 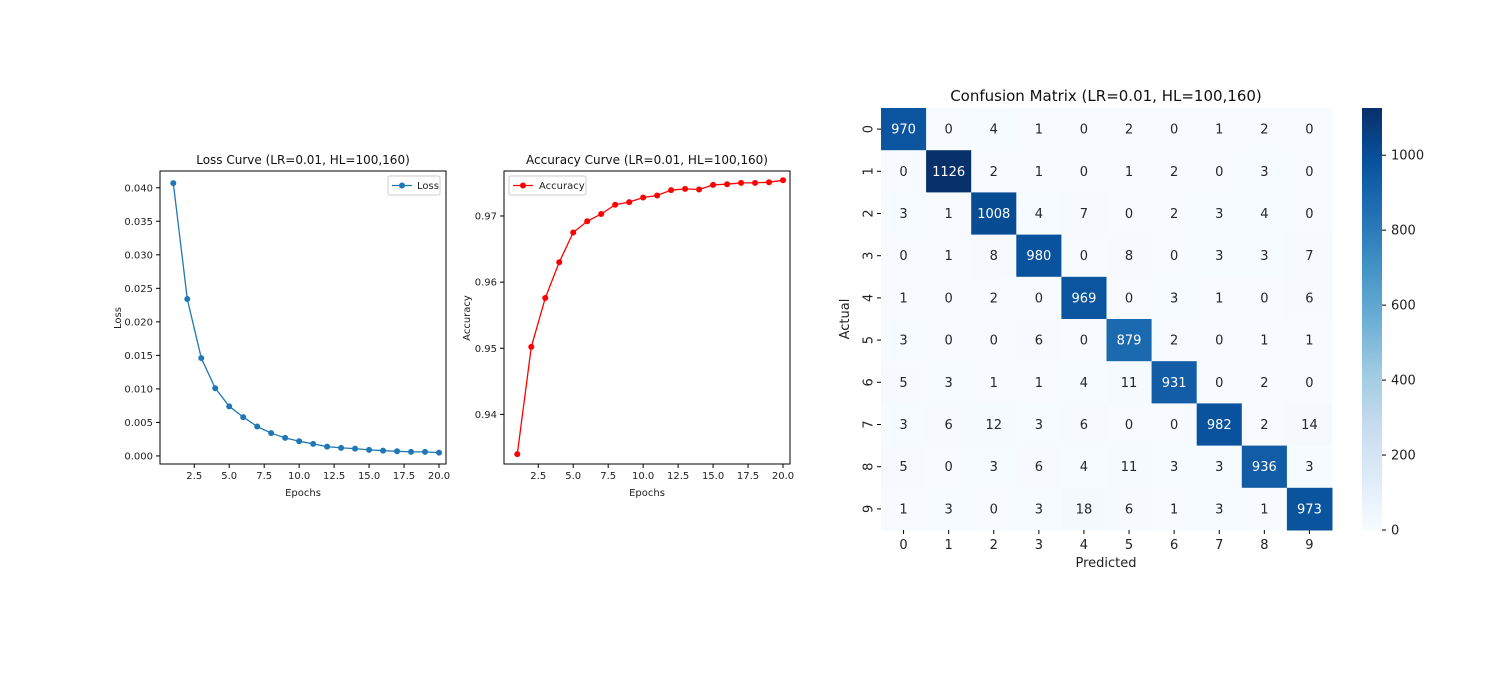 What do you see at coordinates (1106, 96) in the screenshot?
I see `confusion-matrix-title: Confusion Matrix (LR=0.01, HL=100,160)` at bounding box center [1106, 96].